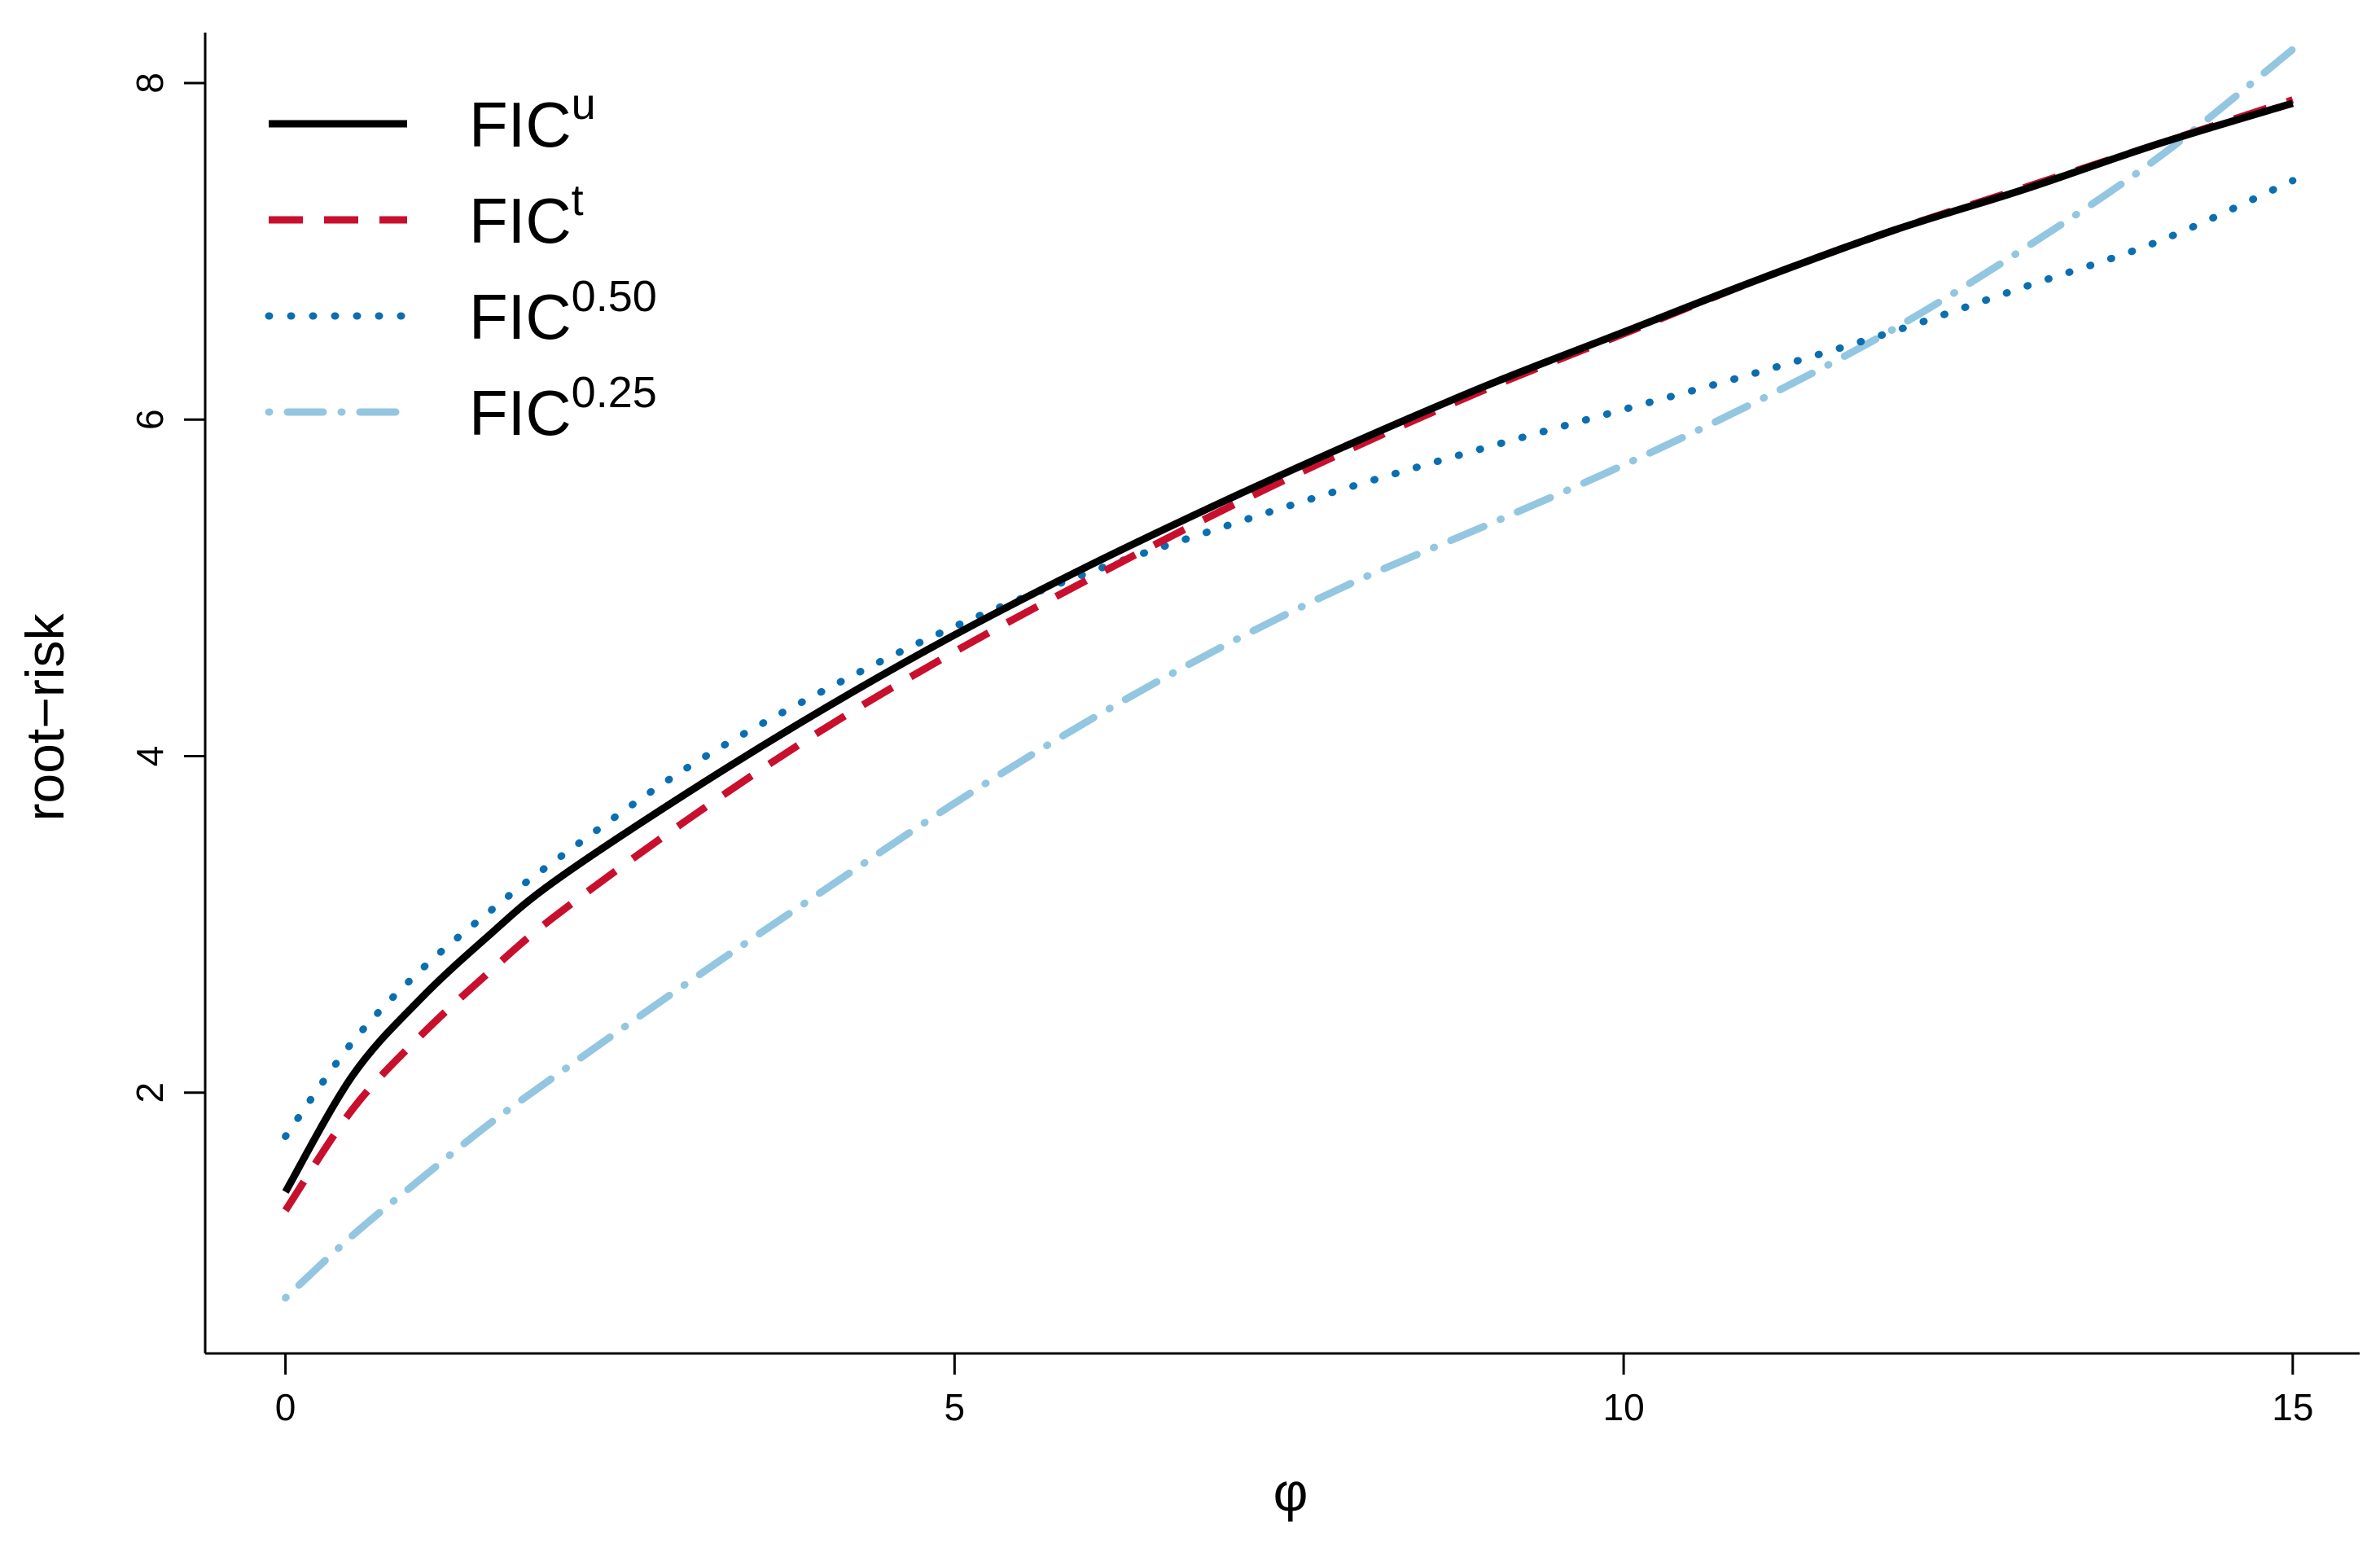 The width and height of the screenshot is (2380, 1544). Describe the element at coordinates (461, 312) in the screenshot. I see `legend-item: FIC0.50` at that location.